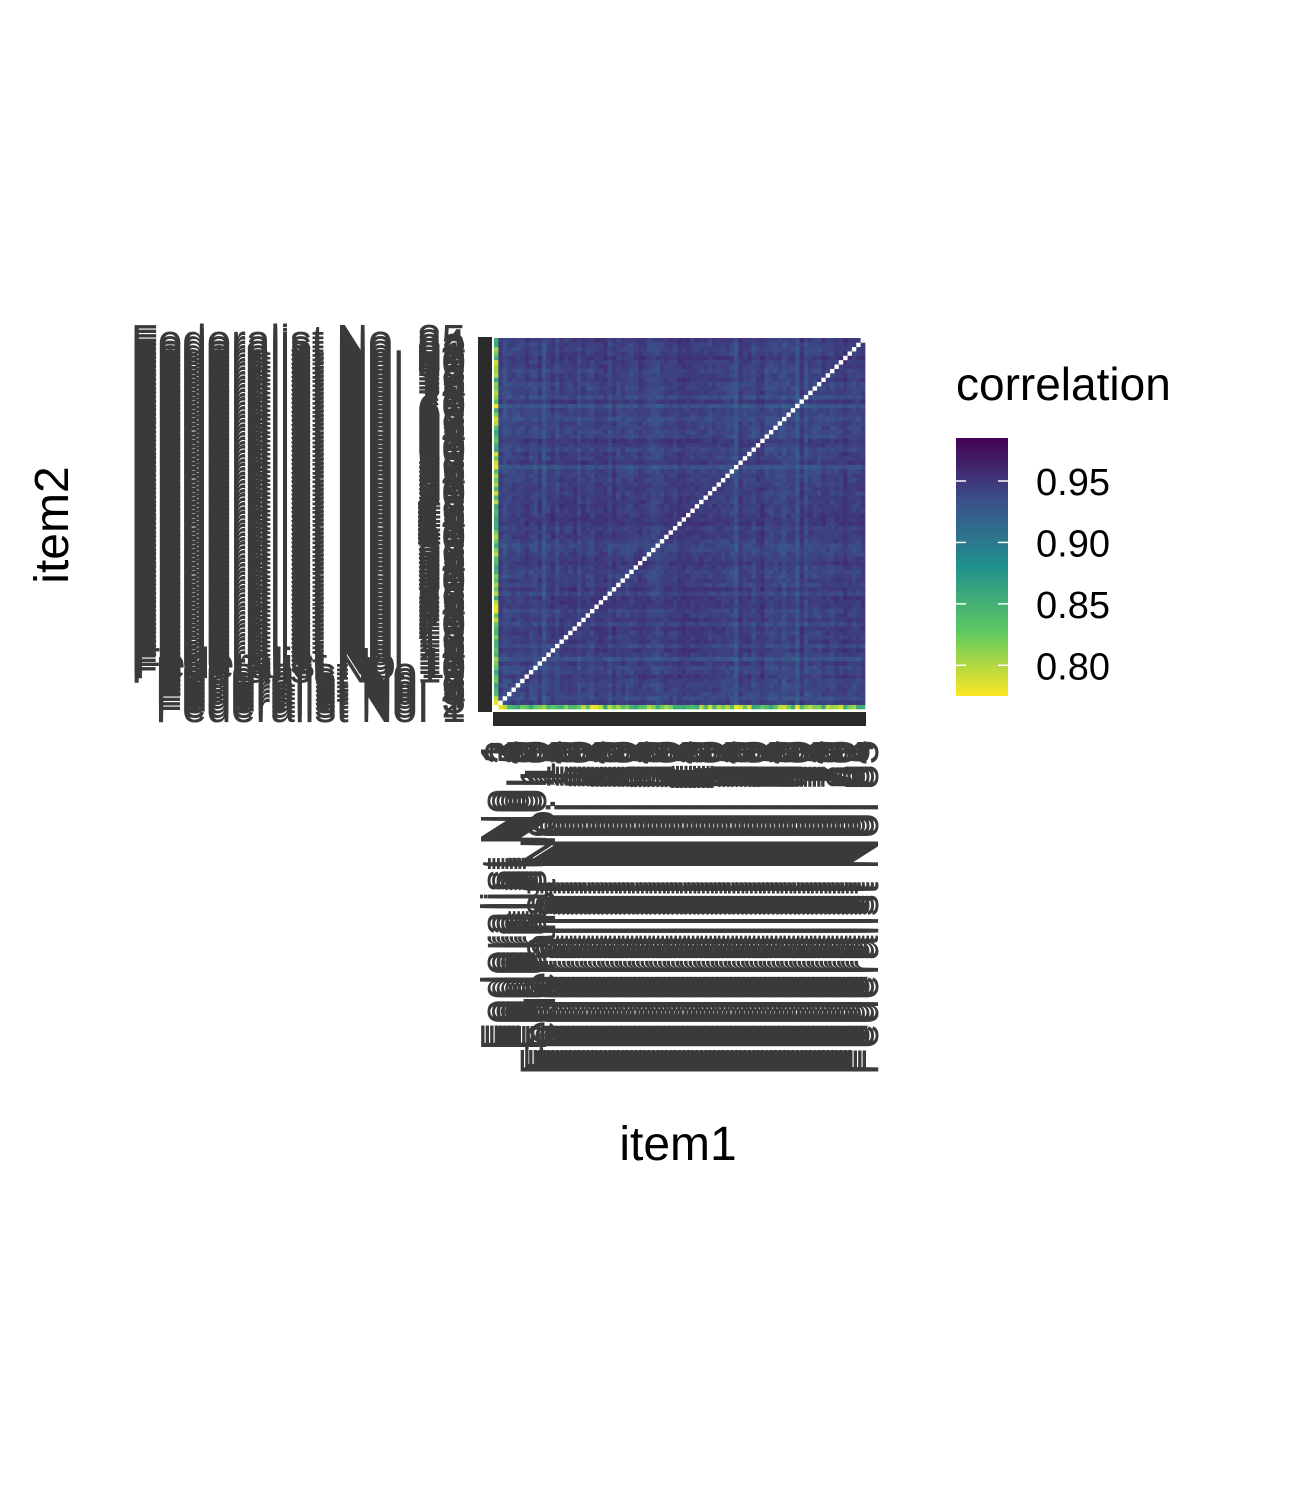  What do you see at coordinates (298, 641) in the screenshot?
I see `y-tick-label: Federalist No. 16` at bounding box center [298, 641].